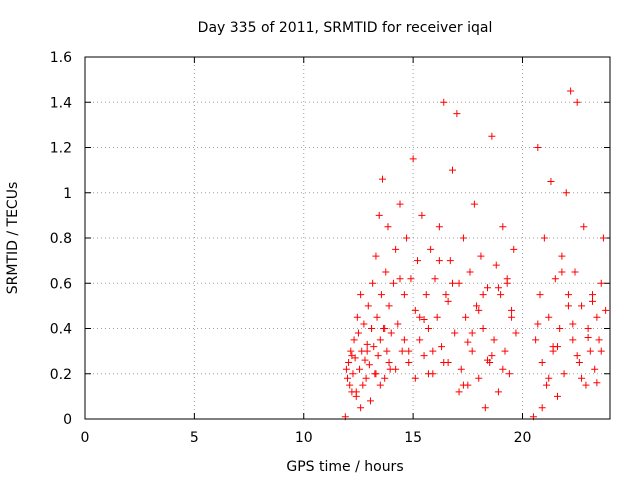  I want to click on y-tick-label: 0.2, so click(61, 375).